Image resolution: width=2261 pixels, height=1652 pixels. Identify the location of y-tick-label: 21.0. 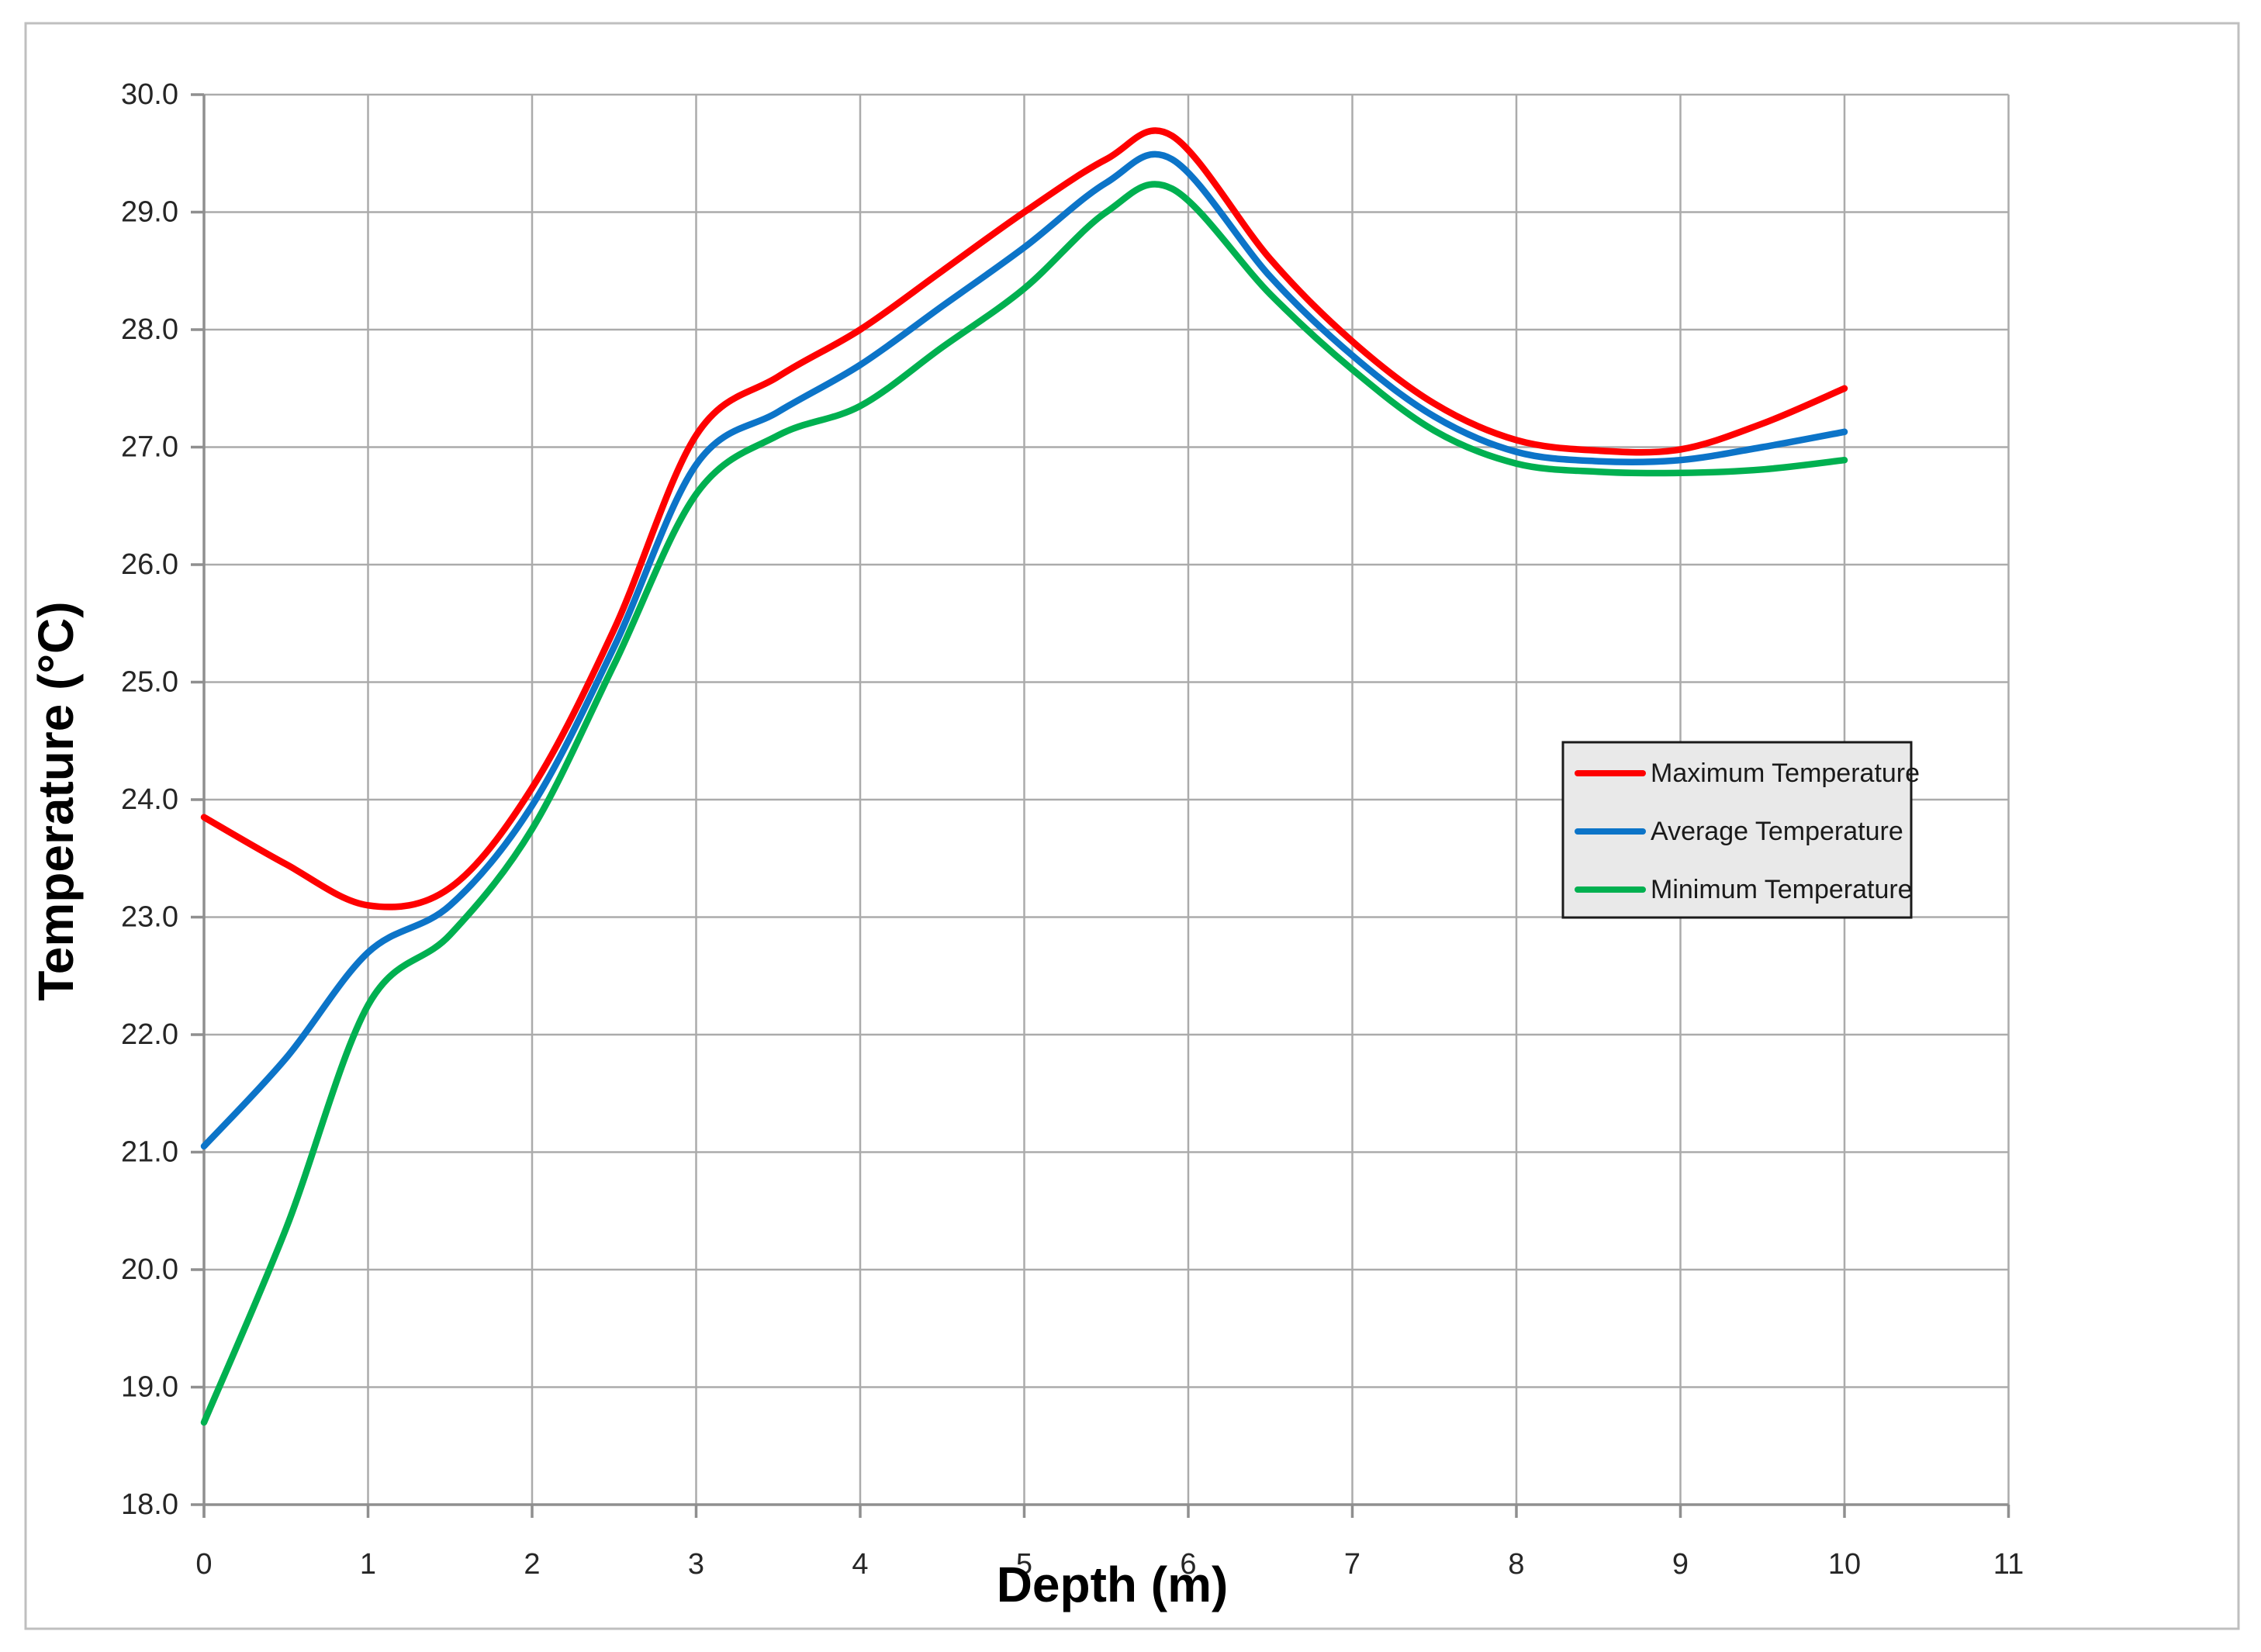
(149, 1152).